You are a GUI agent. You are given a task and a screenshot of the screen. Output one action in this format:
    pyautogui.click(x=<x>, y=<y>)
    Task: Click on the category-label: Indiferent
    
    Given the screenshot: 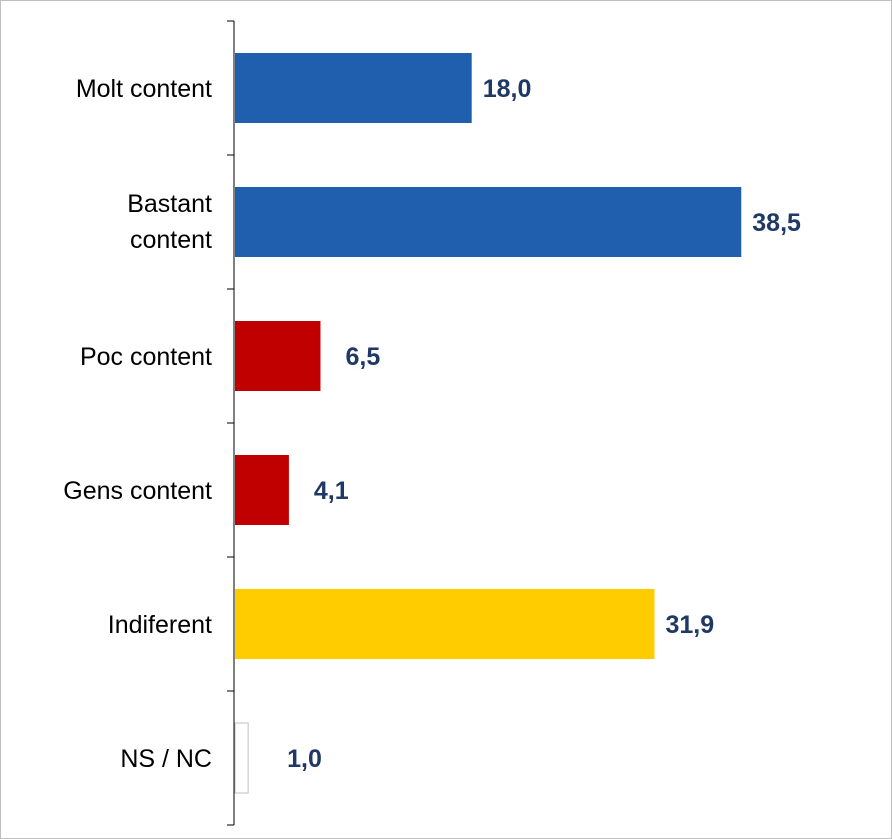 What is the action you would take?
    pyautogui.click(x=160, y=625)
    